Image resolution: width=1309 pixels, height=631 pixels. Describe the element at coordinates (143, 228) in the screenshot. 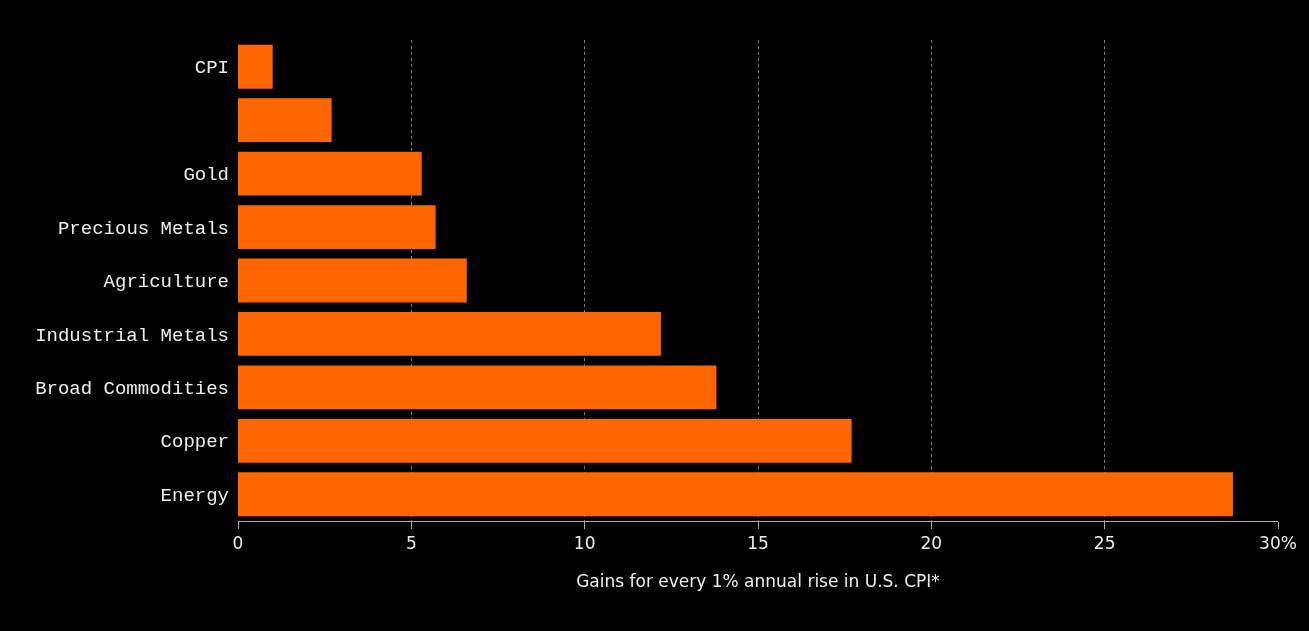

I see `y-tick-label: Precious Metals` at that location.